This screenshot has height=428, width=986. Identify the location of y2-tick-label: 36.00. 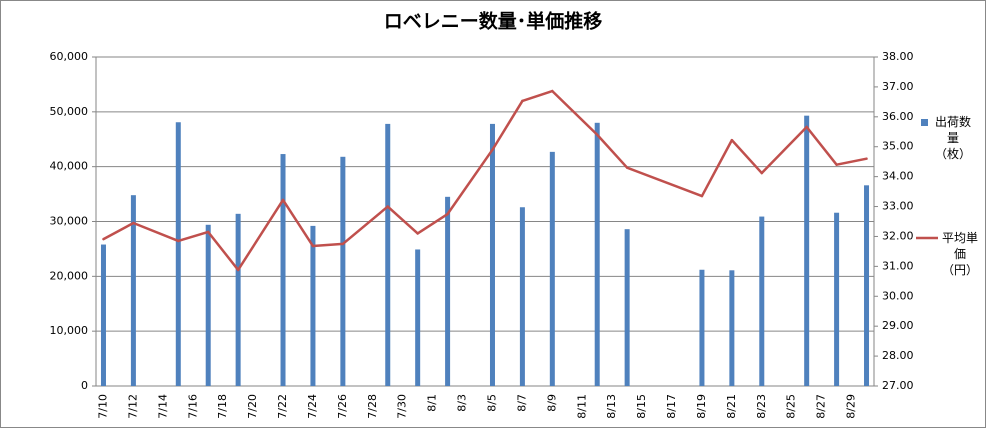
(898, 116).